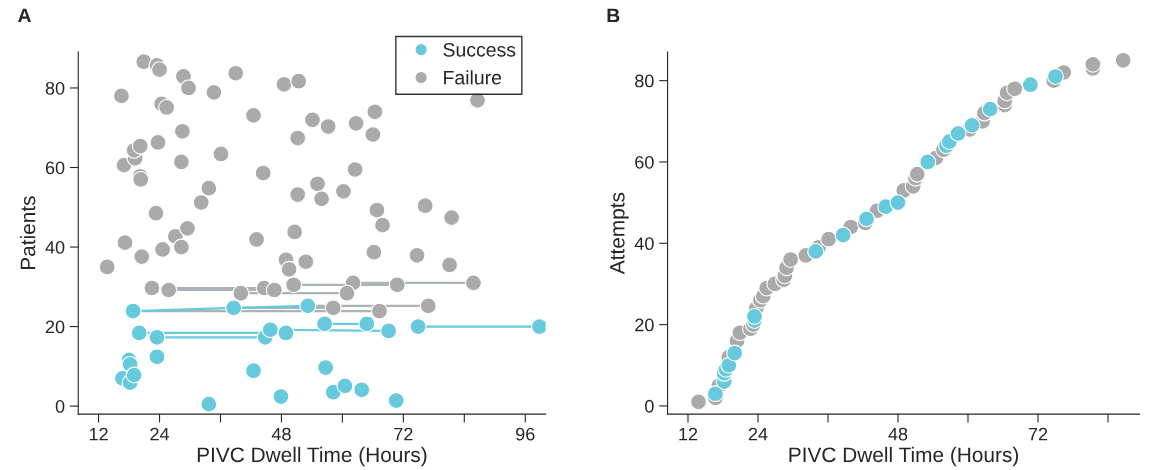 The height and width of the screenshot is (470, 1151). What do you see at coordinates (479, 49) in the screenshot?
I see `legend-label: Success` at bounding box center [479, 49].